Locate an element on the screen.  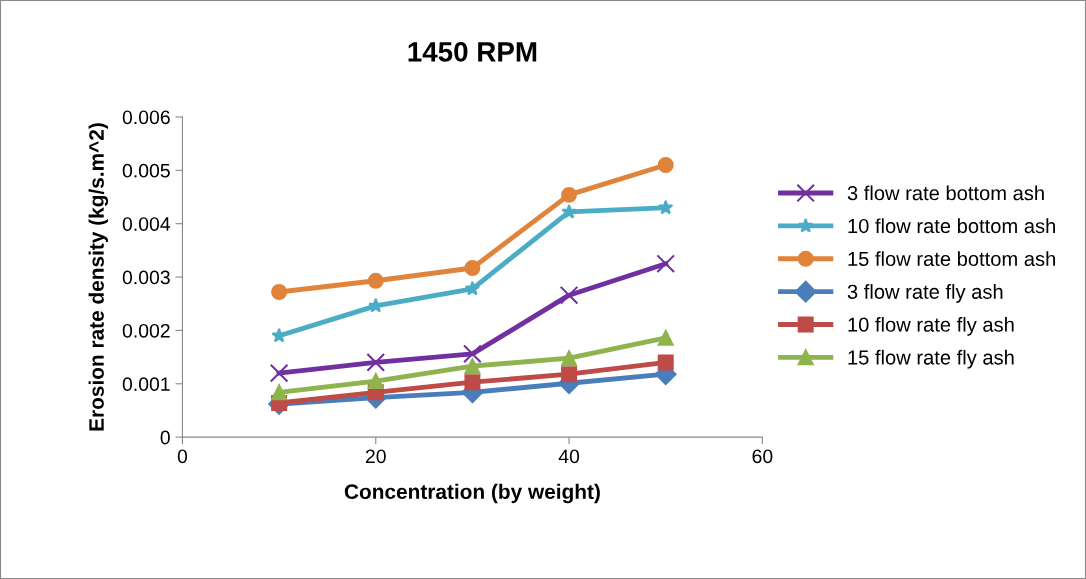
x-tick-label: 20 is located at coordinates (375, 456).